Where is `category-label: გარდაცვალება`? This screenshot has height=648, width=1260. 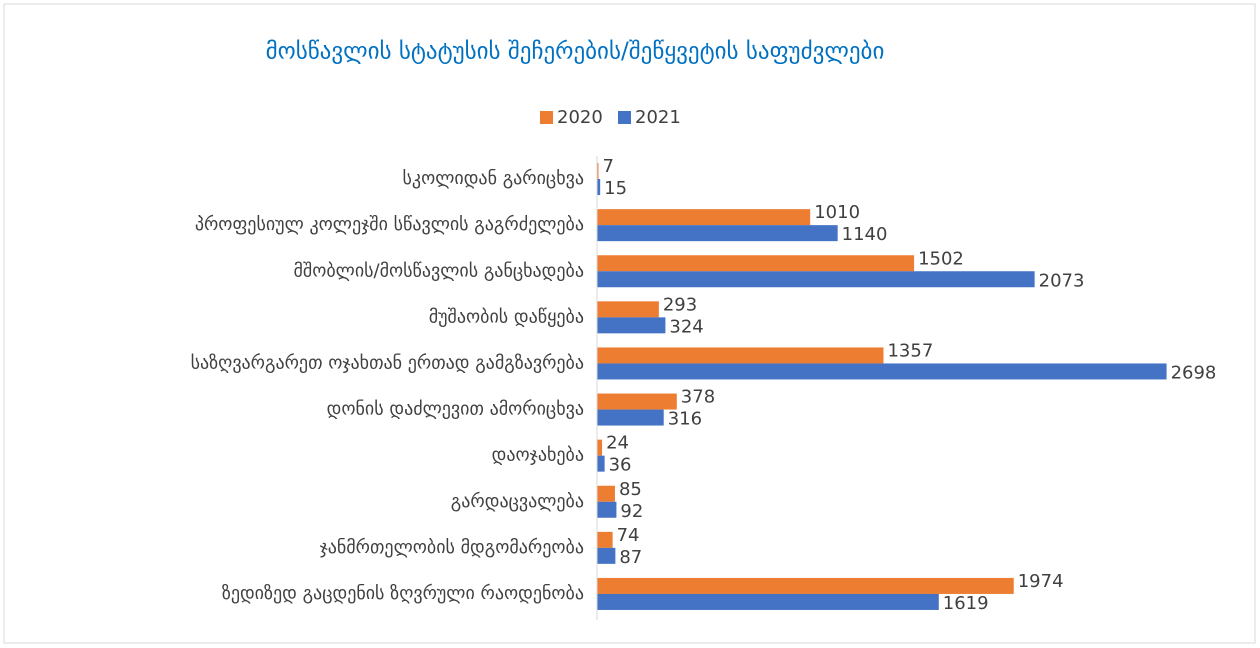 category-label: გარდაცვალება is located at coordinates (517, 501).